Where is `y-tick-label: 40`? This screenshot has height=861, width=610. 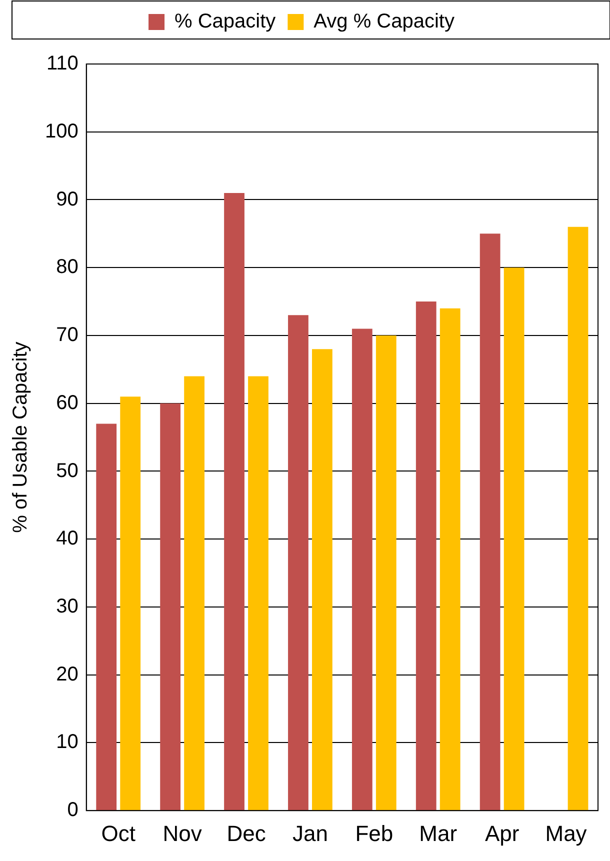 y-tick-label: 40 is located at coordinates (67, 539).